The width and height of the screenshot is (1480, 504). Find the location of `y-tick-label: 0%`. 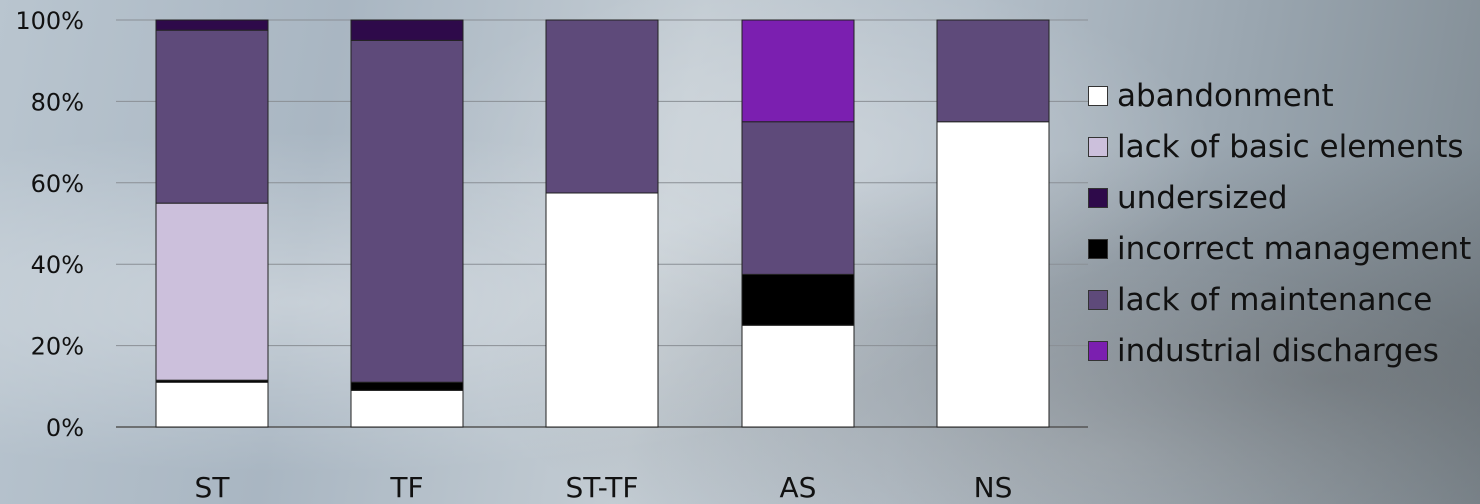

y-tick-label: 0% is located at coordinates (65, 428).